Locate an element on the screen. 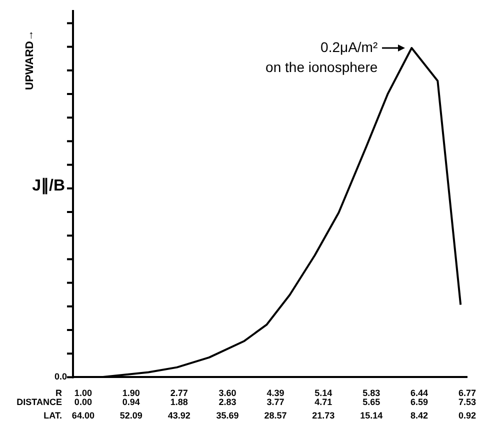 The image size is (491, 437). x-tick-label: 7.53 is located at coordinates (467, 402).